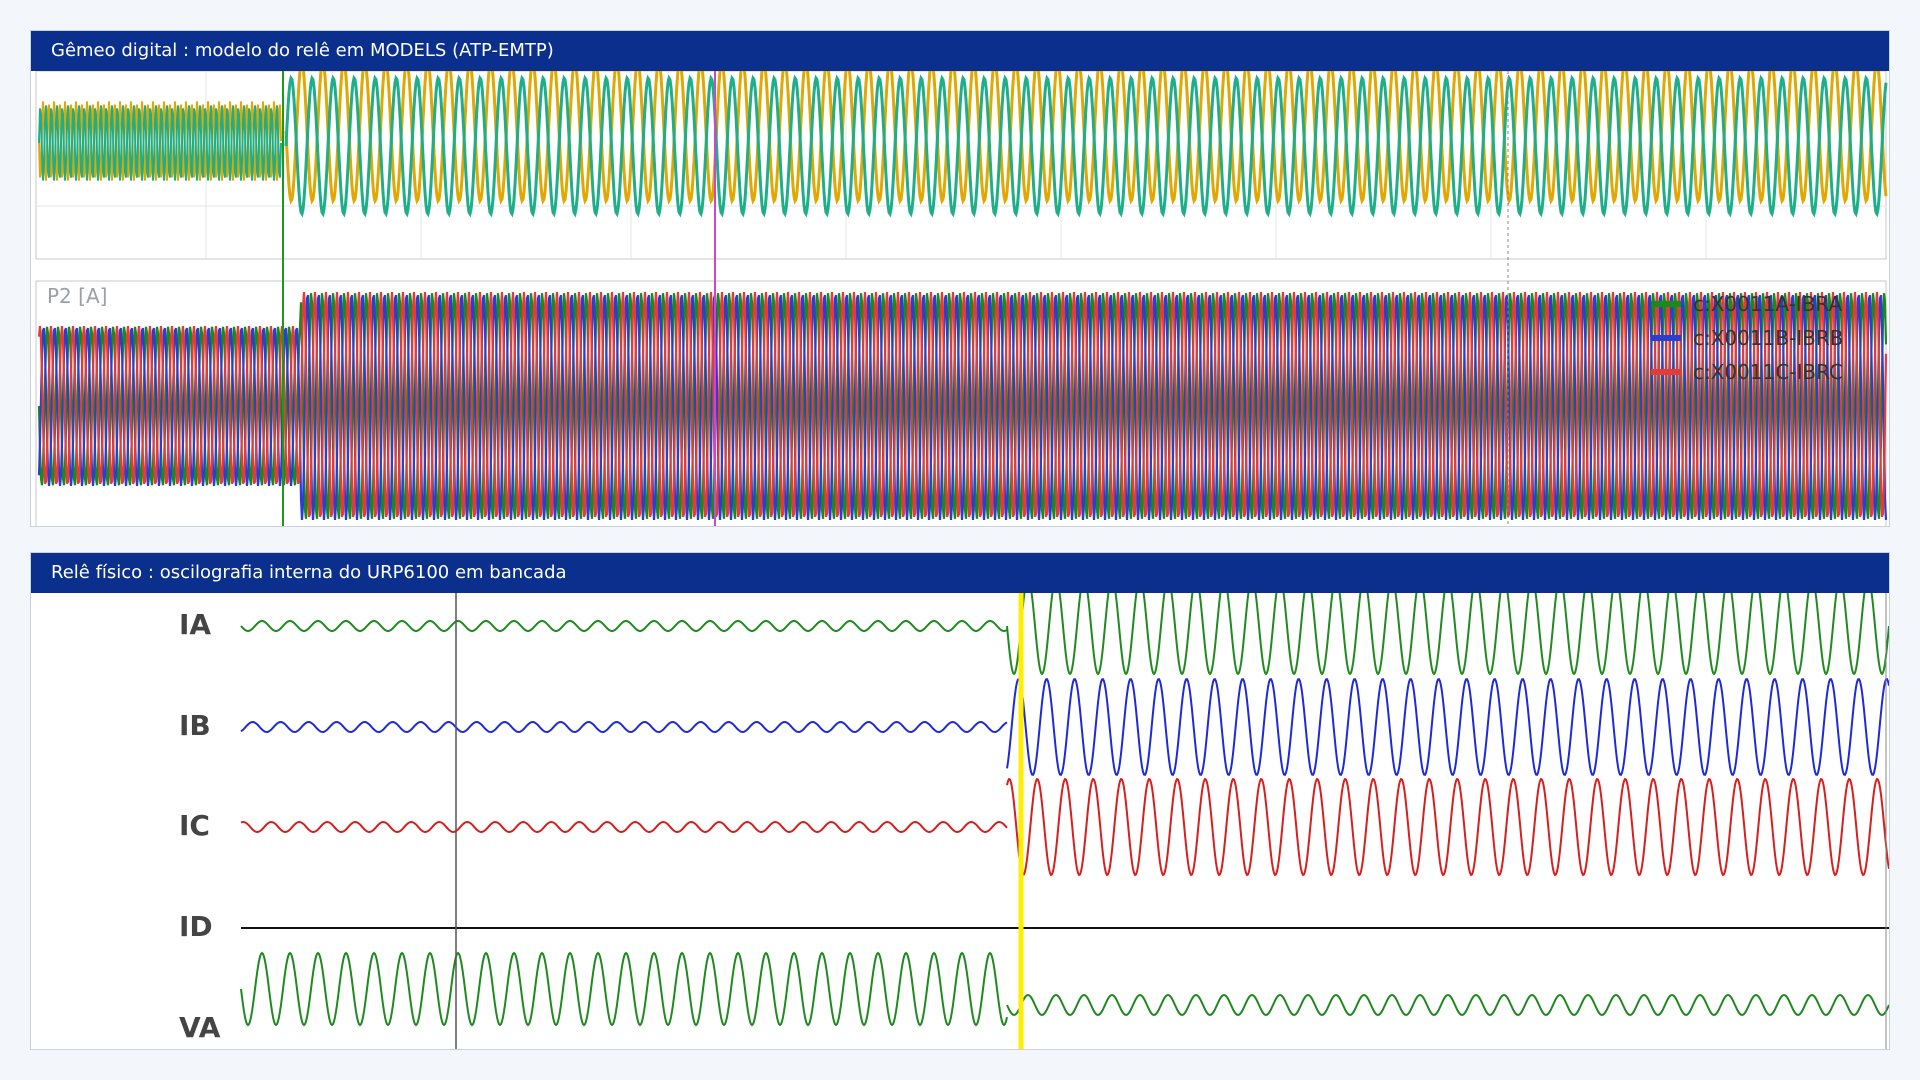 The width and height of the screenshot is (1920, 1080). I want to click on phase-b-trace, so click(1086, 146).